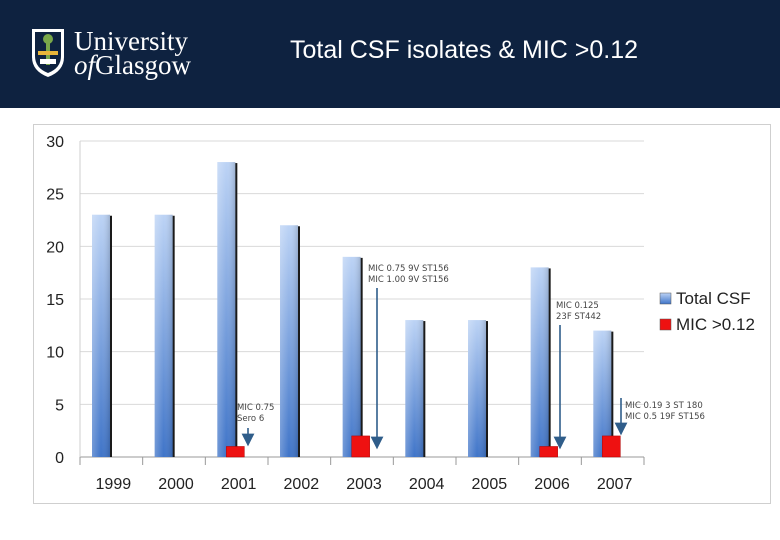 This screenshot has height=540, width=780. What do you see at coordinates (665, 417) in the screenshot?
I see `annotation-text: MIC 0.5 19F ST156` at bounding box center [665, 417].